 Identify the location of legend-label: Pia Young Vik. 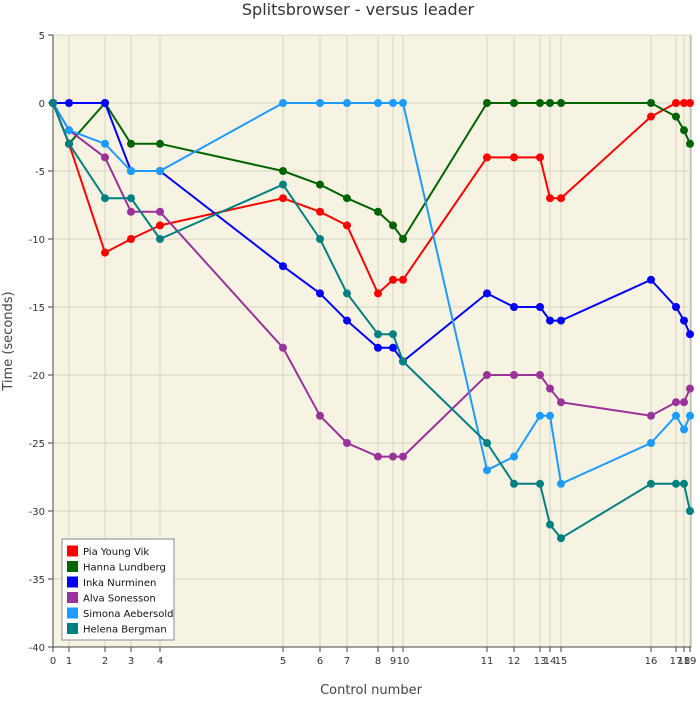
(116, 552).